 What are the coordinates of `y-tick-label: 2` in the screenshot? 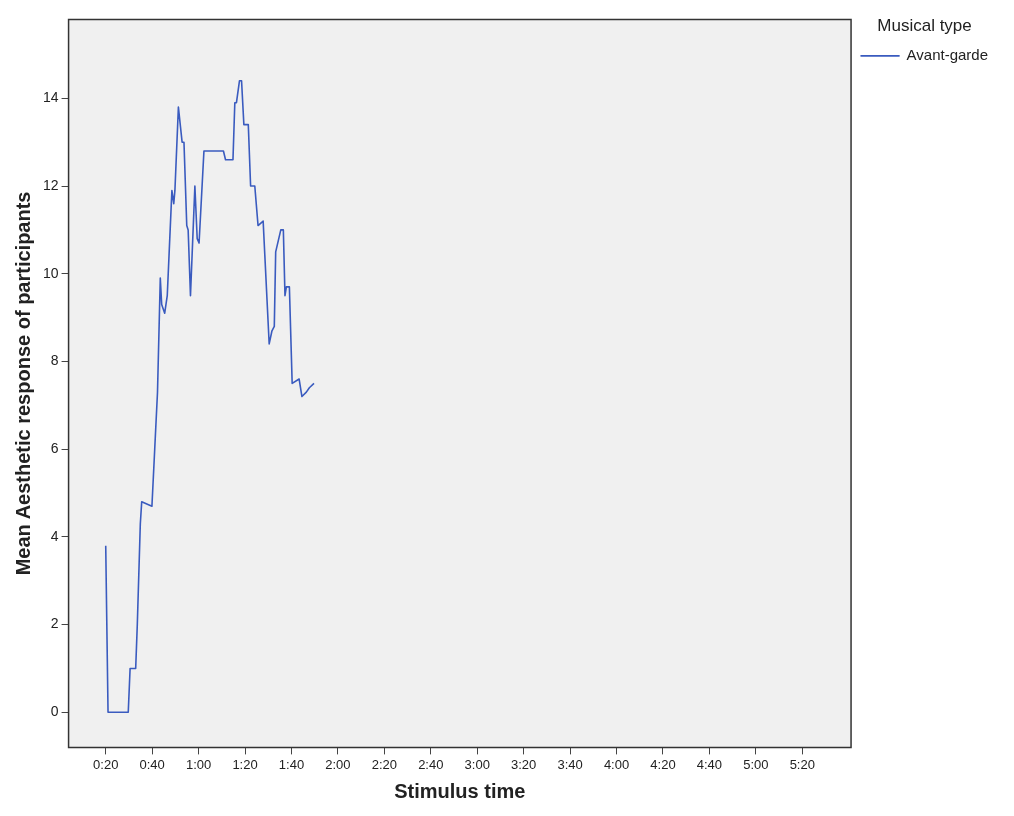 It's located at (54, 623).